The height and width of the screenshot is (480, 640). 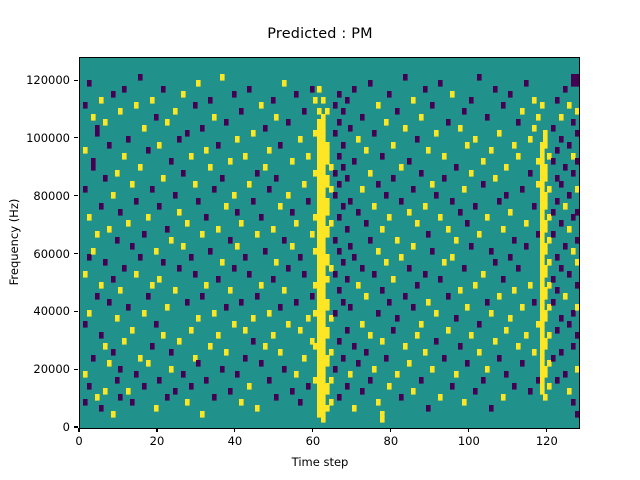 What do you see at coordinates (320, 462) in the screenshot?
I see `x-axis-label: Time step` at bounding box center [320, 462].